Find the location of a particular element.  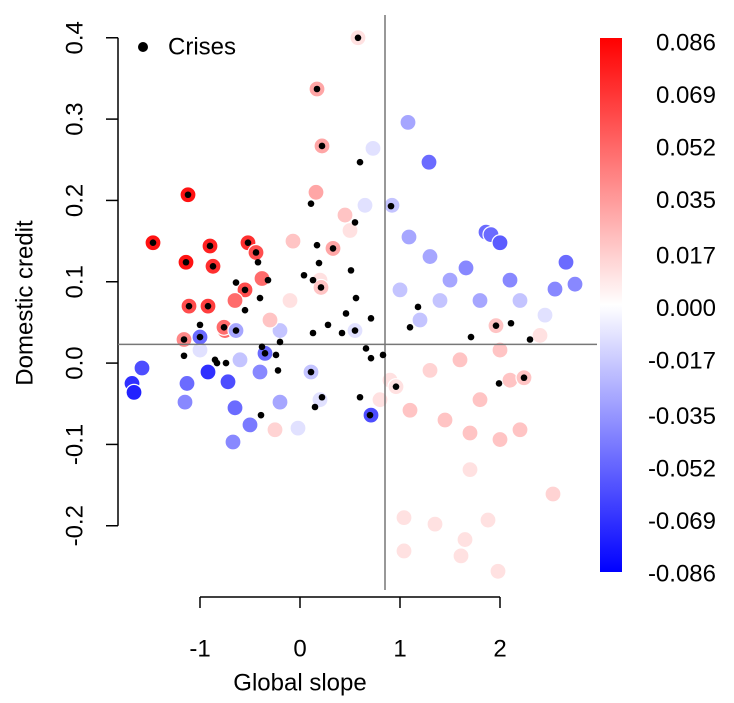

legend-label: Crises is located at coordinates (202, 46).